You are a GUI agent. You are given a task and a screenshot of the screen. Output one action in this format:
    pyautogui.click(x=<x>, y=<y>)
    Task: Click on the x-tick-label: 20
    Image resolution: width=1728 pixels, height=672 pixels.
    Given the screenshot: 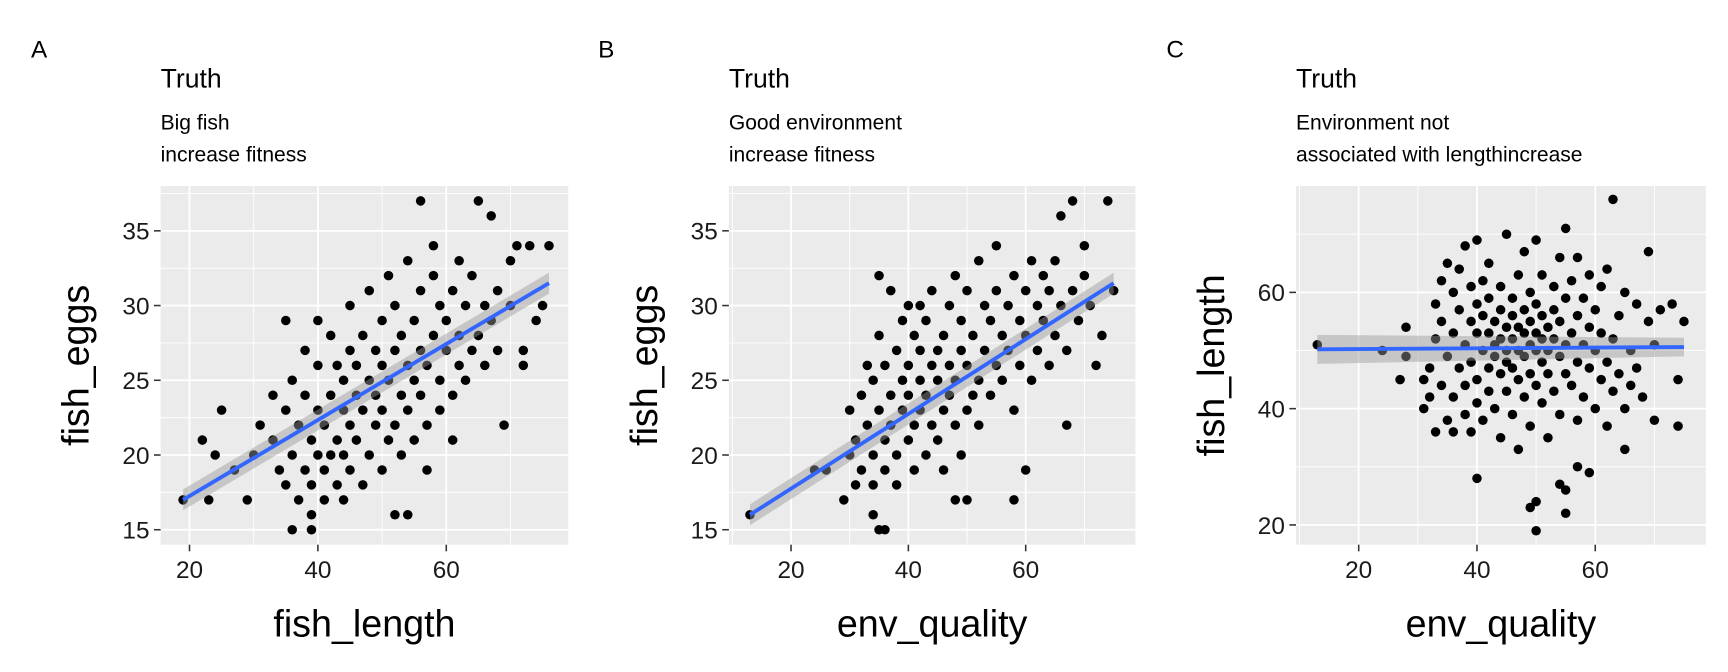 What is the action you would take?
    pyautogui.click(x=1358, y=570)
    